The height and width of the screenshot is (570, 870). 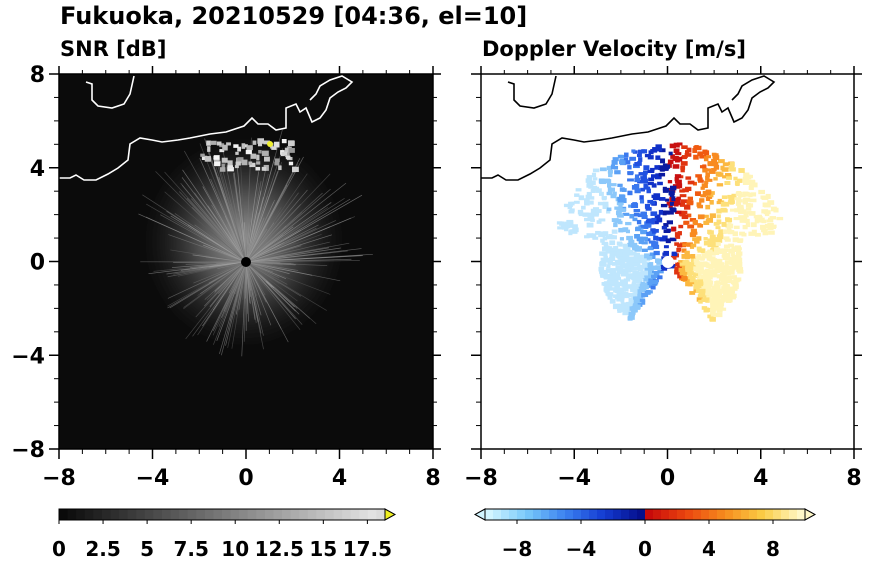 What do you see at coordinates (37, 75) in the screenshot?
I see `snr-y-tick-label: 8` at bounding box center [37, 75].